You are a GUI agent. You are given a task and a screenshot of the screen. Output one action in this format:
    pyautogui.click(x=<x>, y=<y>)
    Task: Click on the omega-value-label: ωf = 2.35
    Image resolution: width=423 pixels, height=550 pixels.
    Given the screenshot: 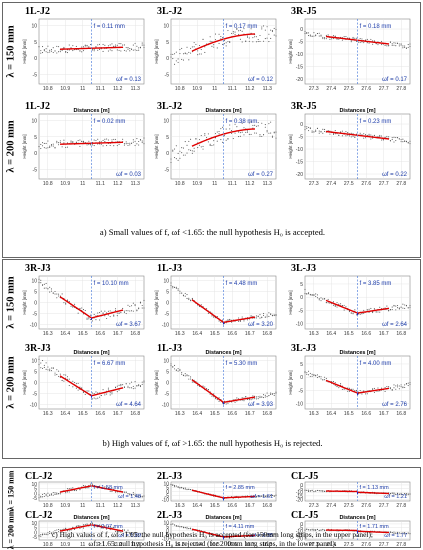 What is the action you would take?
    pyautogui.click(x=261, y=536)
    